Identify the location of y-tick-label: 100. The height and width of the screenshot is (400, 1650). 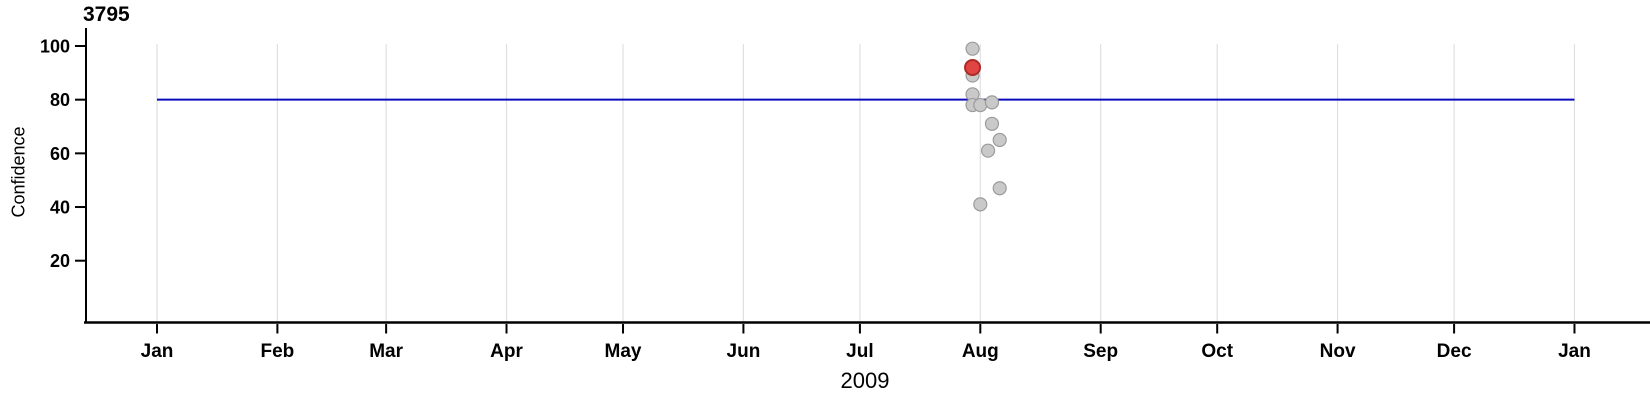
(55, 47).